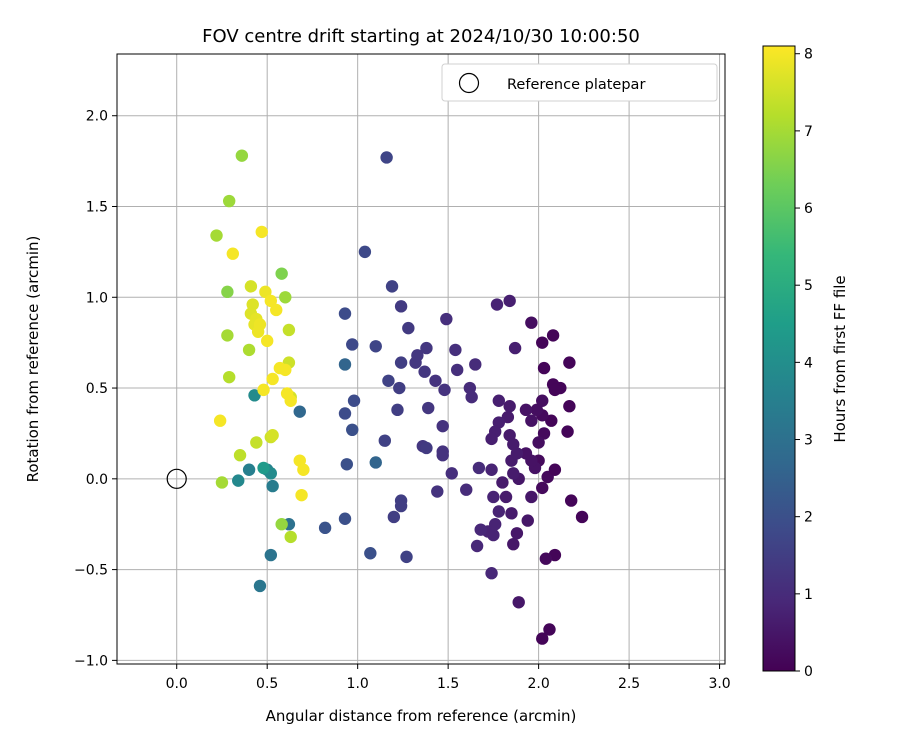 This screenshot has height=750, width=900. I want to click on x-axis-label: Angular distance from reference (arcmin), so click(421, 716).